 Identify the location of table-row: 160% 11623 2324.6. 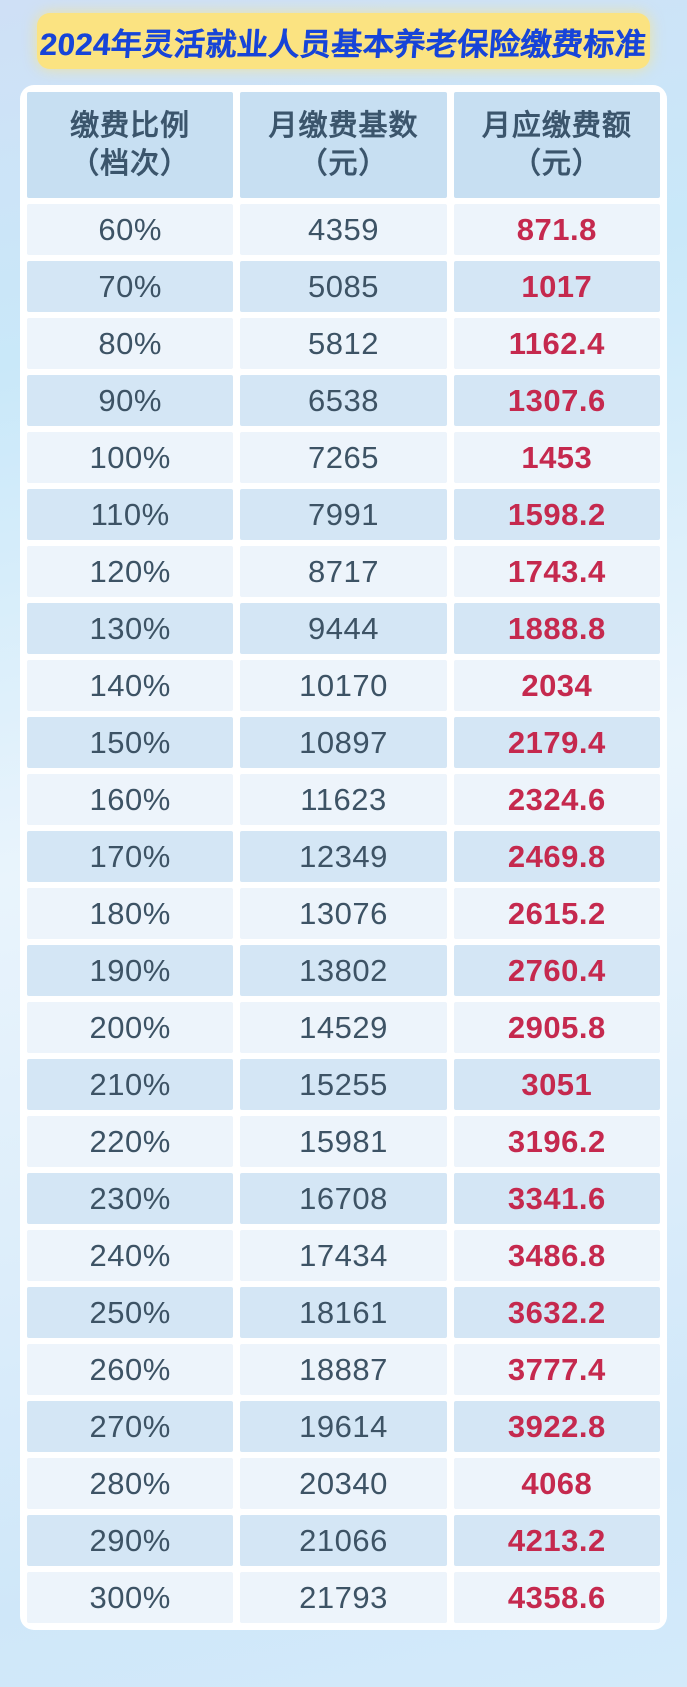
(343, 799).